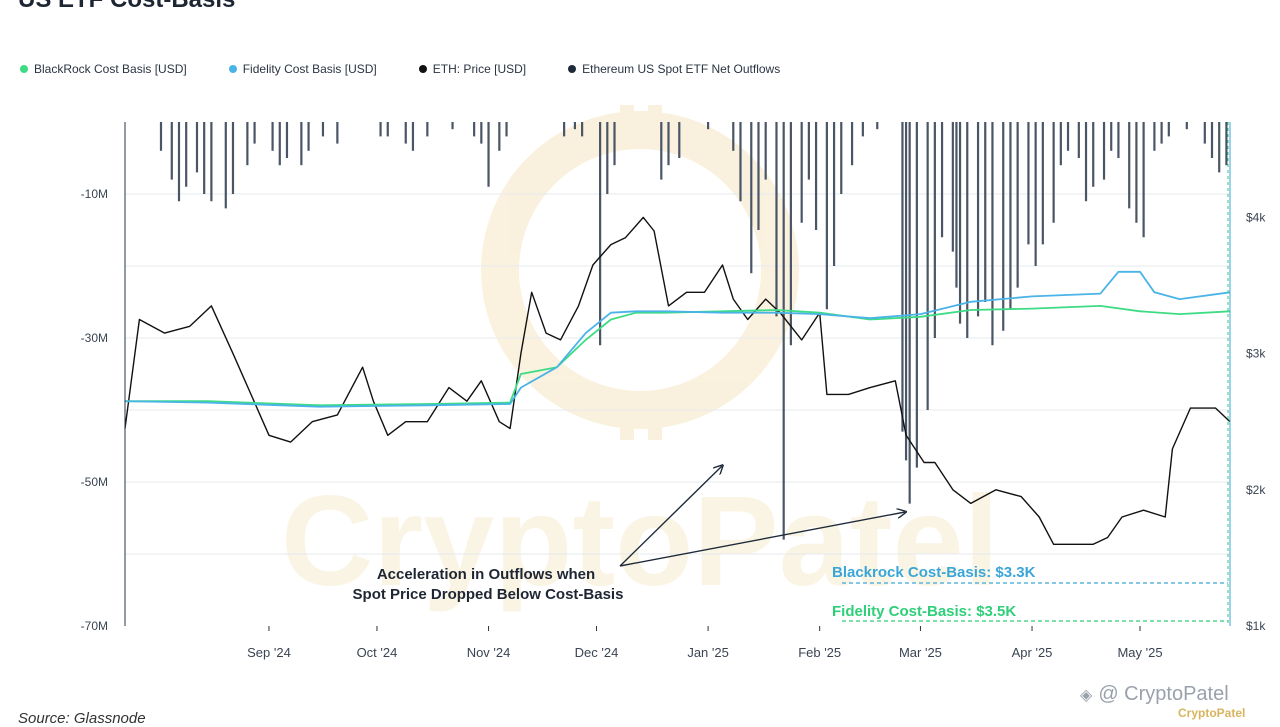 The image size is (1280, 727). I want to click on x-tick-label: Dec '24, so click(597, 652).